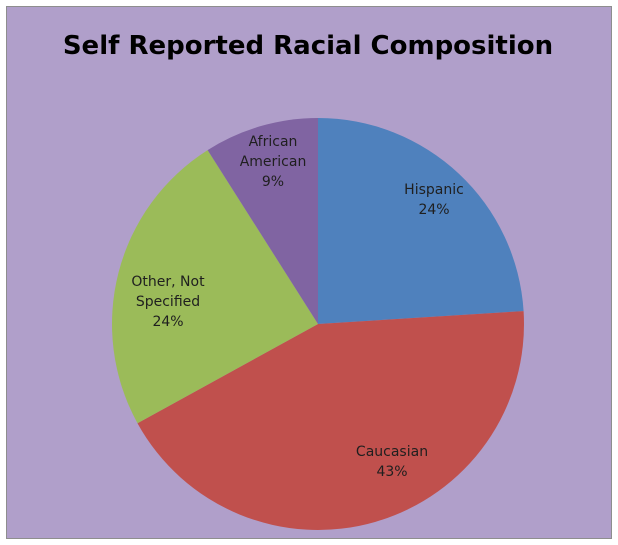 The image size is (618, 545). I want to click on slice-category-label: Caucasian, so click(392, 452).